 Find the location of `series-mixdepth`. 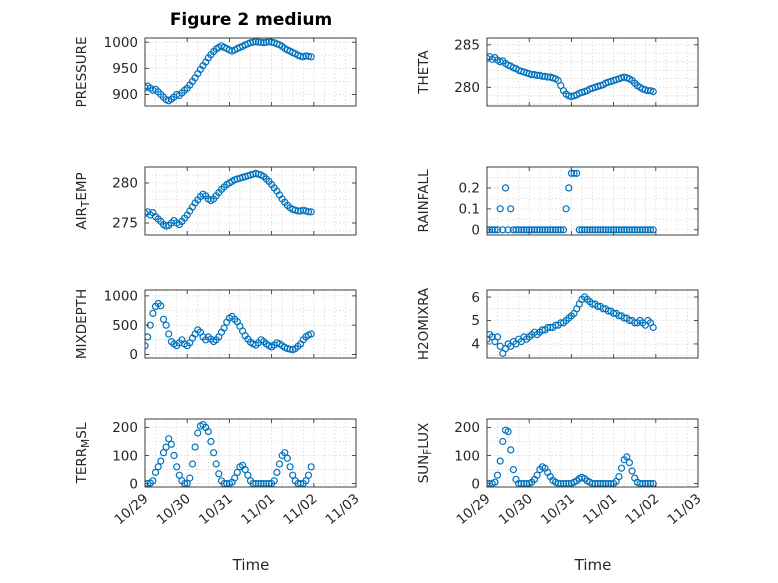

series-mixdepth is located at coordinates (230, 326).